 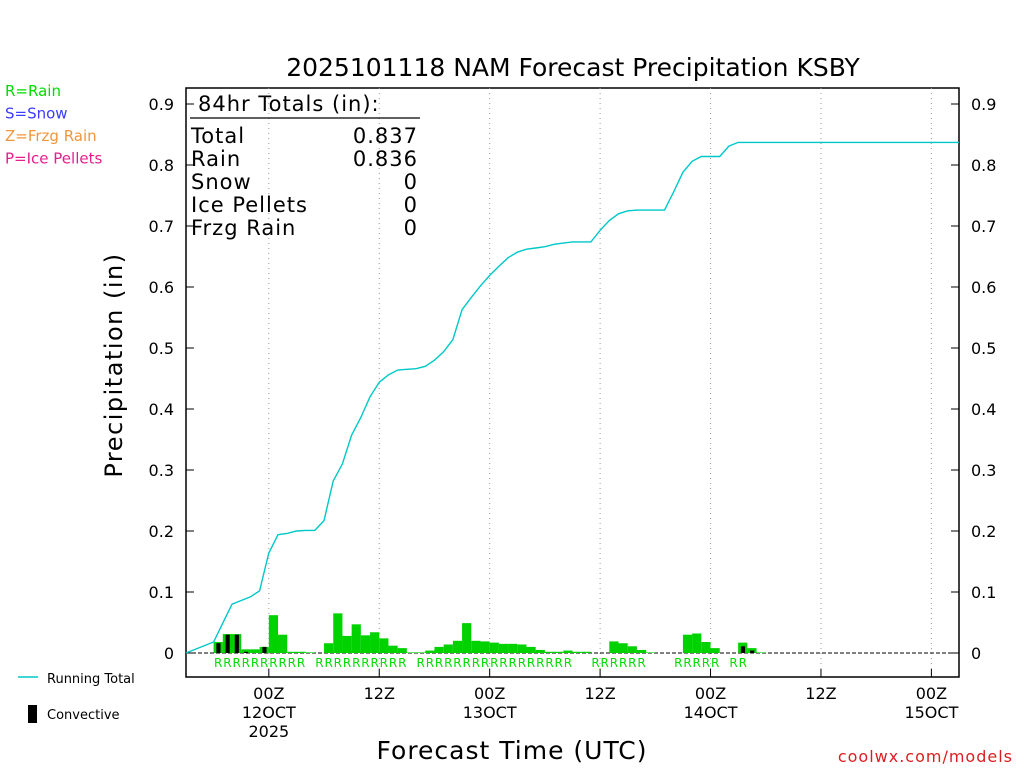 What do you see at coordinates (983, 409) in the screenshot?
I see `y-tick-label-right: 0.4` at bounding box center [983, 409].